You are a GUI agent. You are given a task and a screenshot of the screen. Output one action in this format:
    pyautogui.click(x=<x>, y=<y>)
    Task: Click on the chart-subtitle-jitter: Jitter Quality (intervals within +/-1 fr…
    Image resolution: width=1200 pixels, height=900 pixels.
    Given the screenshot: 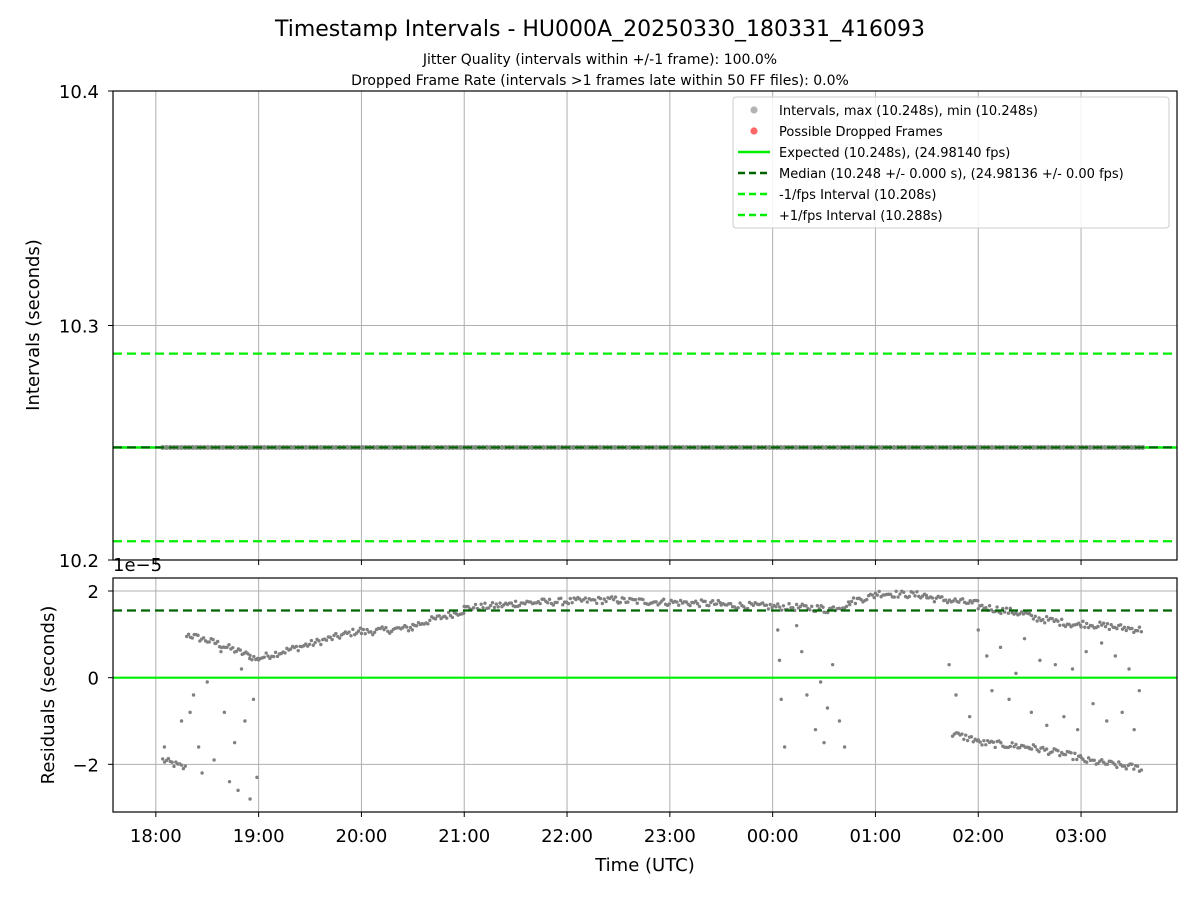 What is the action you would take?
    pyautogui.click(x=599, y=60)
    